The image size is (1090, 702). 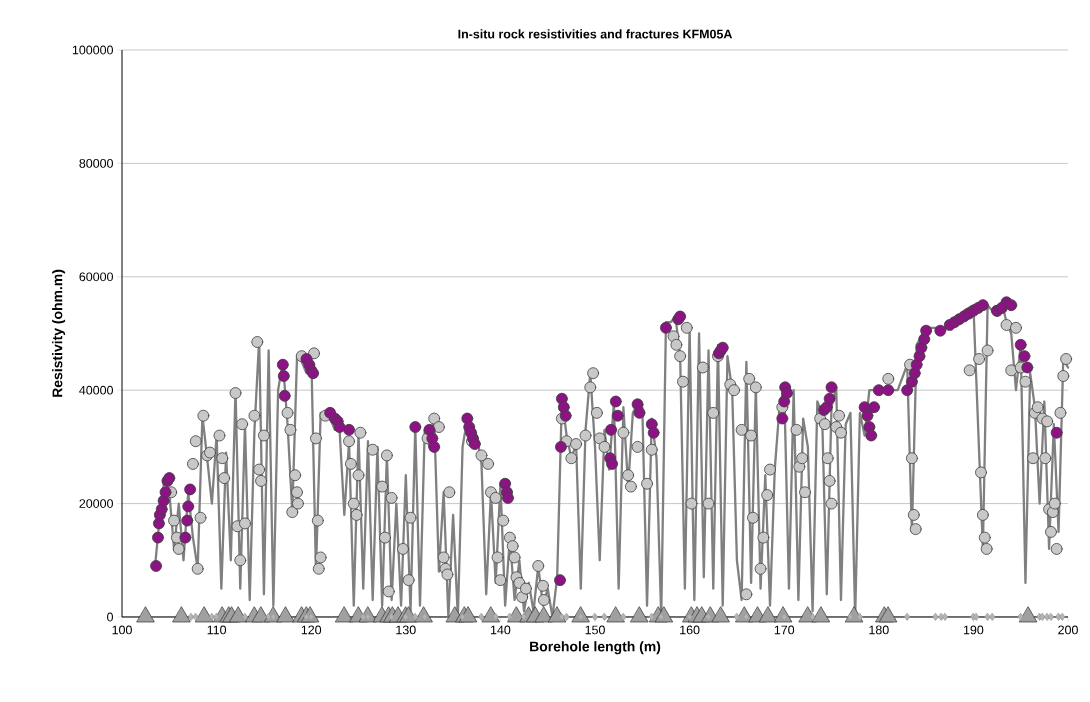 What do you see at coordinates (500, 630) in the screenshot?
I see `x-tick-label: 140` at bounding box center [500, 630].